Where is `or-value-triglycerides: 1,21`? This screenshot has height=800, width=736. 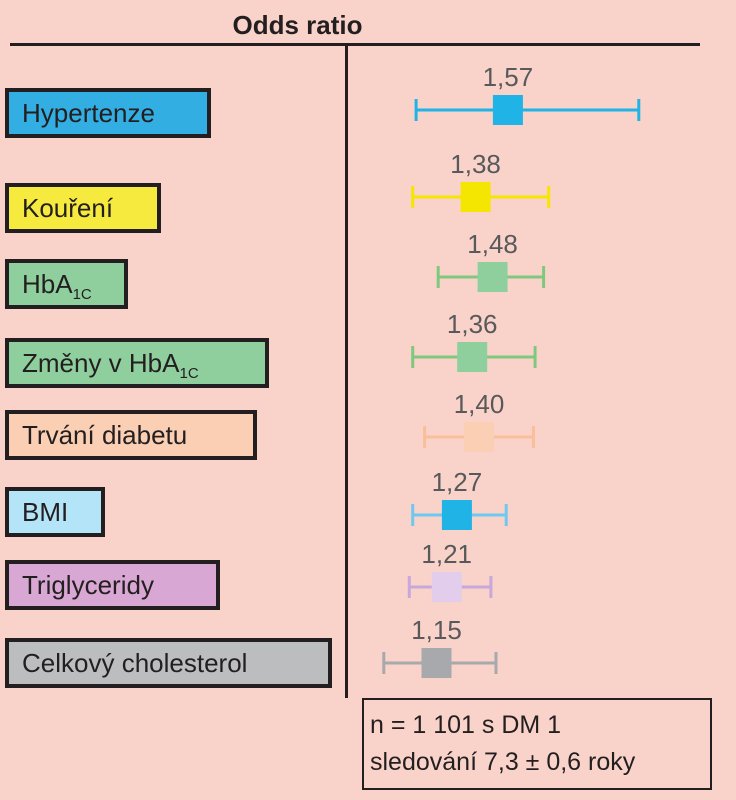 or-value-triglycerides: 1,21 is located at coordinates (446, 554).